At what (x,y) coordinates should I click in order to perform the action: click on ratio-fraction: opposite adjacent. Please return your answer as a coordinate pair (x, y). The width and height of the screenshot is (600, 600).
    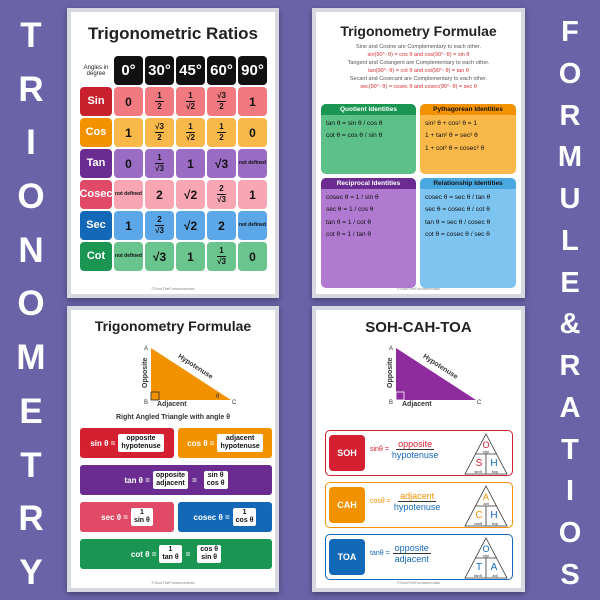
    Looking at the image, I should click on (411, 553).